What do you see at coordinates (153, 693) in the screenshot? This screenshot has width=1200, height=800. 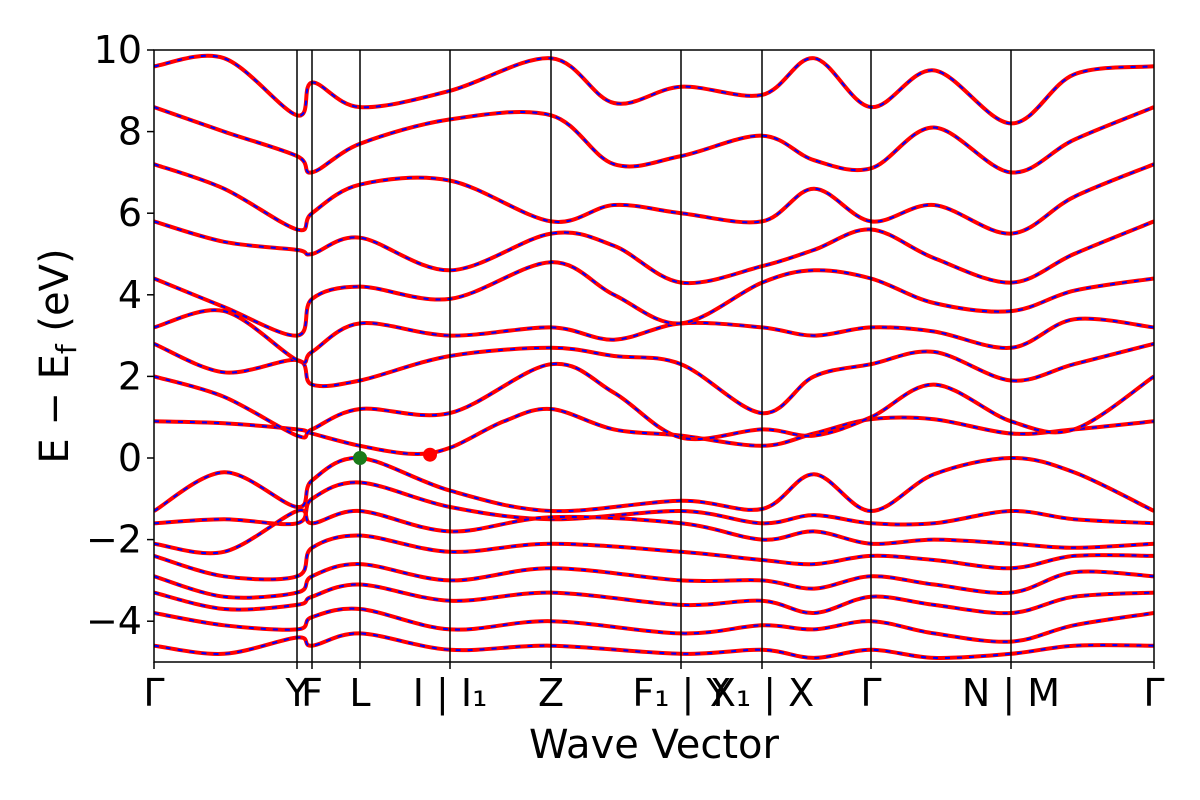 I see `x-tick-label-0: Γ` at bounding box center [153, 693].